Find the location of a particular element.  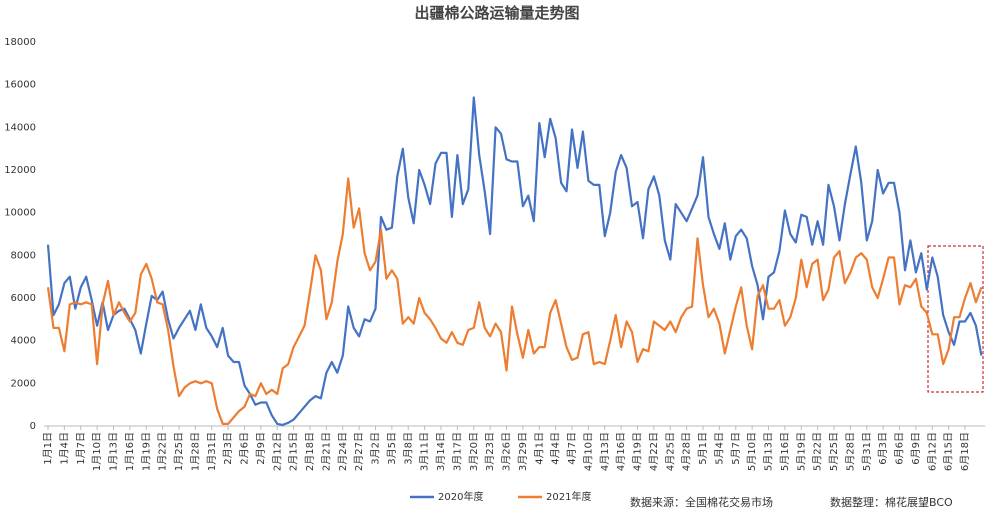

x-tick-label: 5月28日 is located at coordinates (850, 451).